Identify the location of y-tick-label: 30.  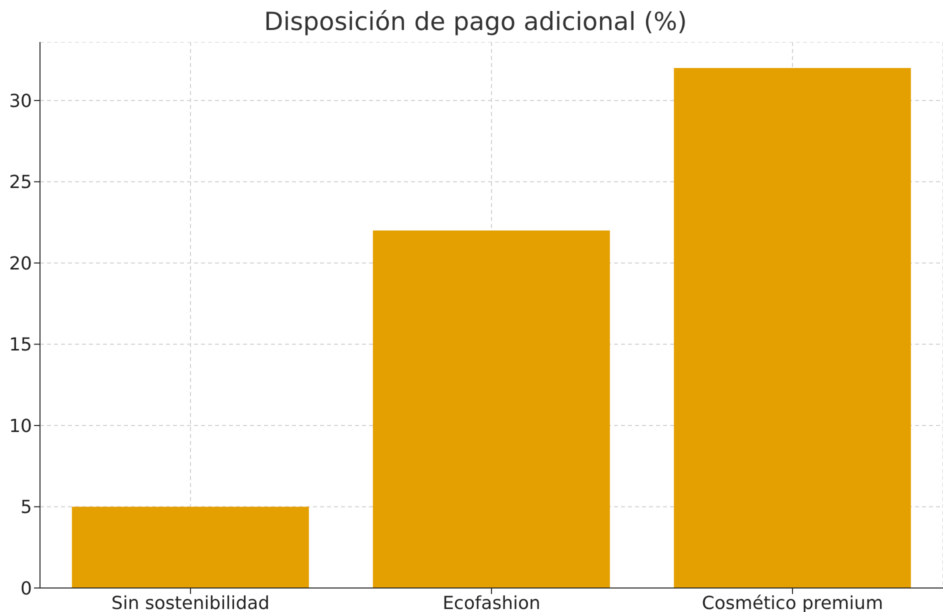
(20, 101).